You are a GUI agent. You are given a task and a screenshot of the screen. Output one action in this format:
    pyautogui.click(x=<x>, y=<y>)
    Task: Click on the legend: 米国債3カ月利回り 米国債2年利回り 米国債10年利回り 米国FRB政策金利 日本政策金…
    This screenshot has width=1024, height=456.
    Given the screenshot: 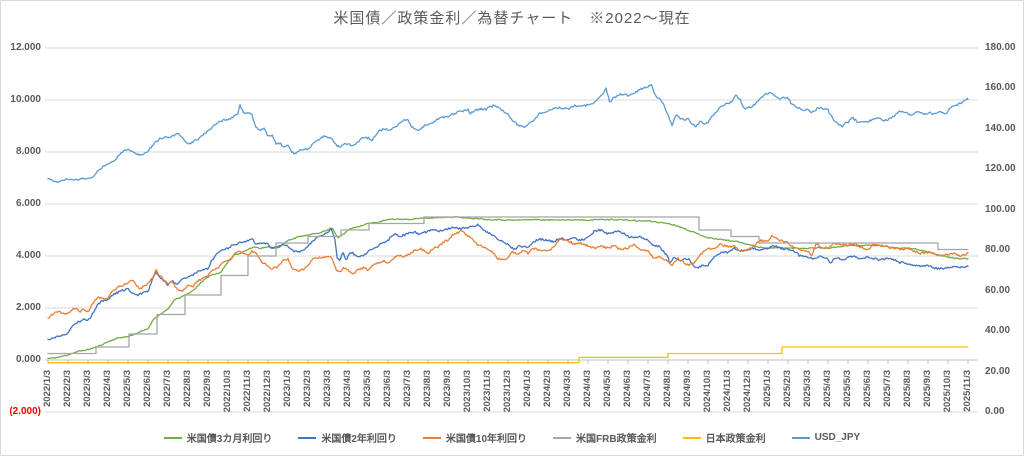 What is the action you would take?
    pyautogui.click(x=512, y=437)
    